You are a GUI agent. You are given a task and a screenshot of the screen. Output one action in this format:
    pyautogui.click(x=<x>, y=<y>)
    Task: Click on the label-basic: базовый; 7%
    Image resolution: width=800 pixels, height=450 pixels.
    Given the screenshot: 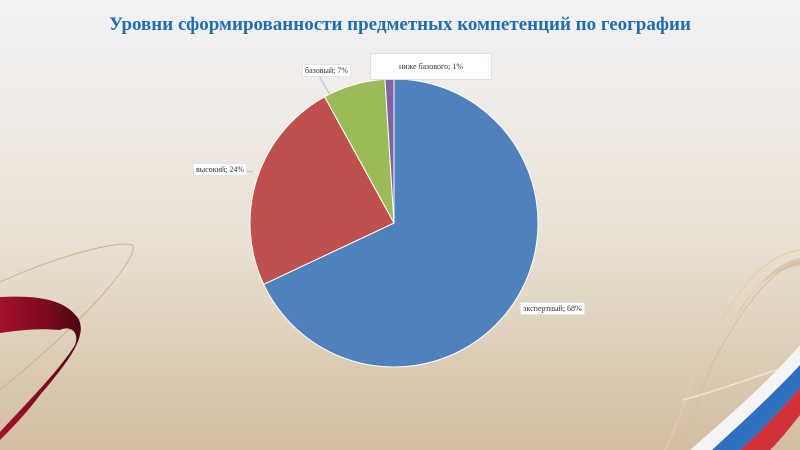 What is the action you would take?
    pyautogui.click(x=327, y=70)
    